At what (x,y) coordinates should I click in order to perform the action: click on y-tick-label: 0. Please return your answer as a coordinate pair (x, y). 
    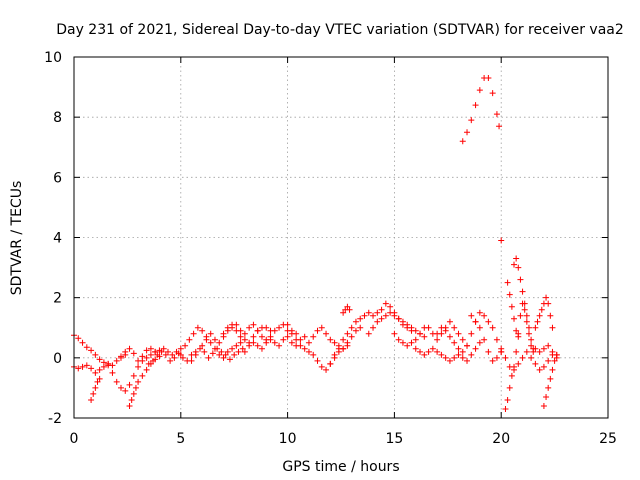
    Looking at the image, I should click on (57, 359).